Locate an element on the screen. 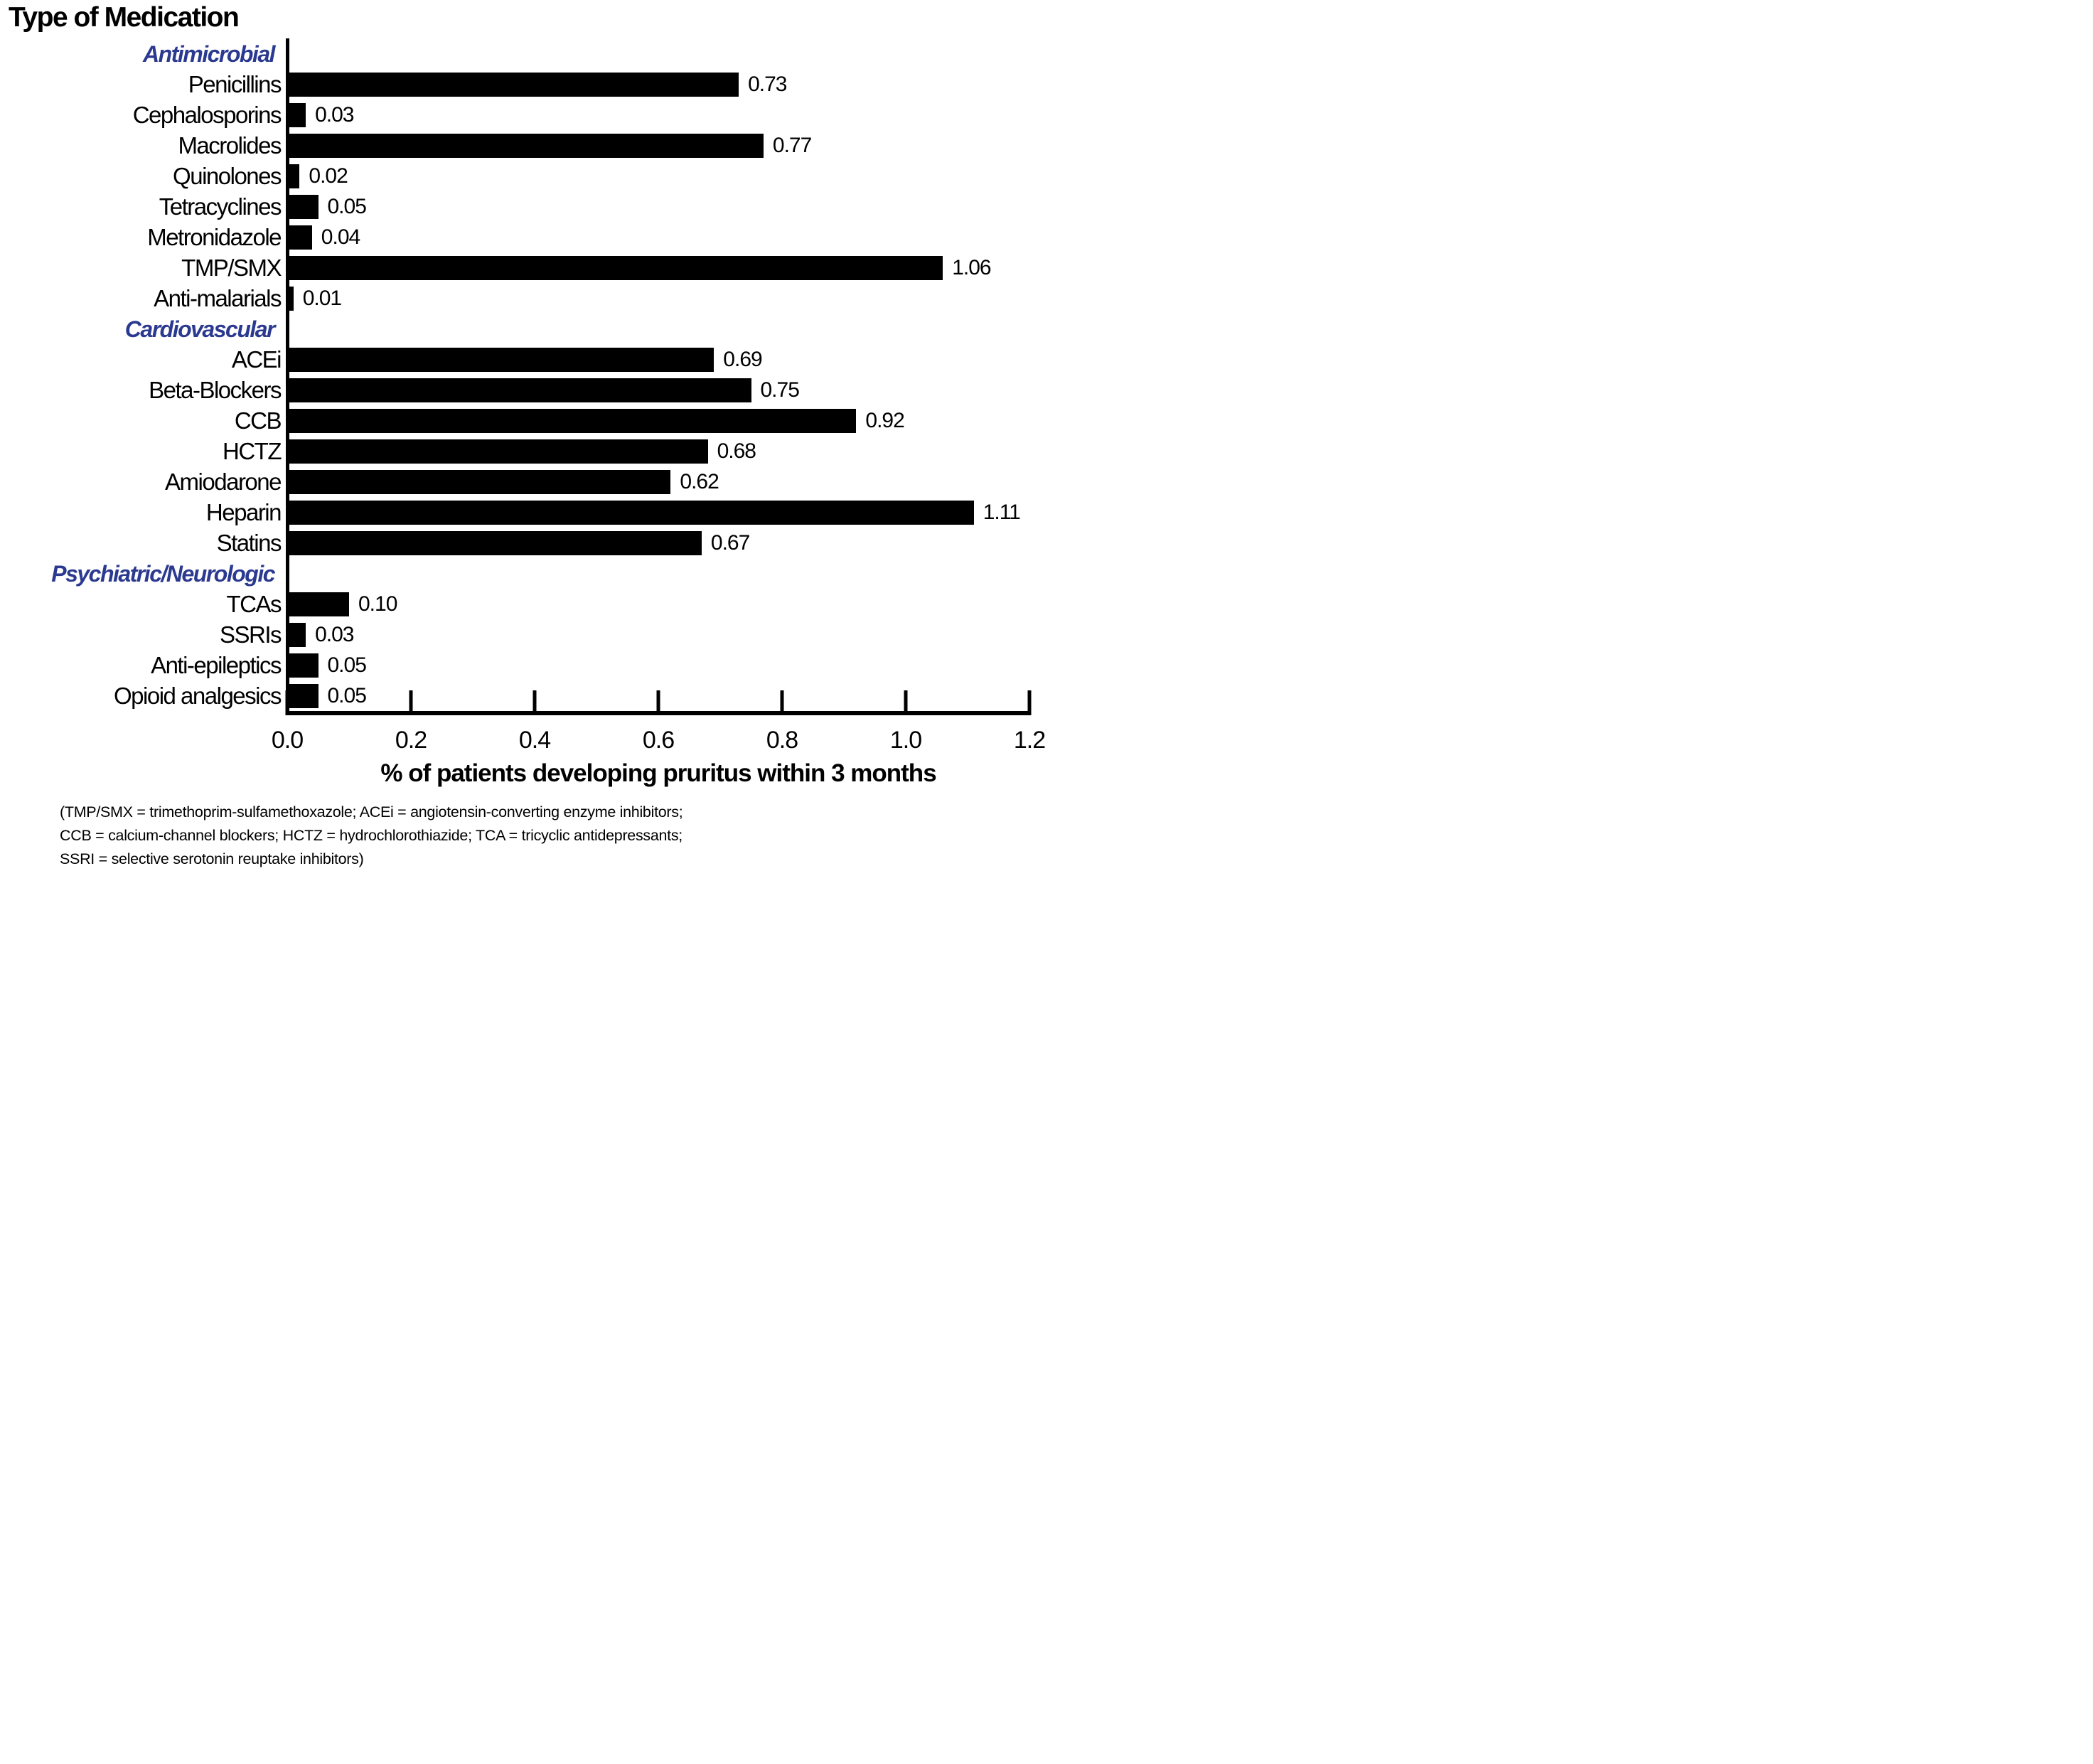 The width and height of the screenshot is (2093, 1764). bar-track: 0.92 is located at coordinates (658, 420).